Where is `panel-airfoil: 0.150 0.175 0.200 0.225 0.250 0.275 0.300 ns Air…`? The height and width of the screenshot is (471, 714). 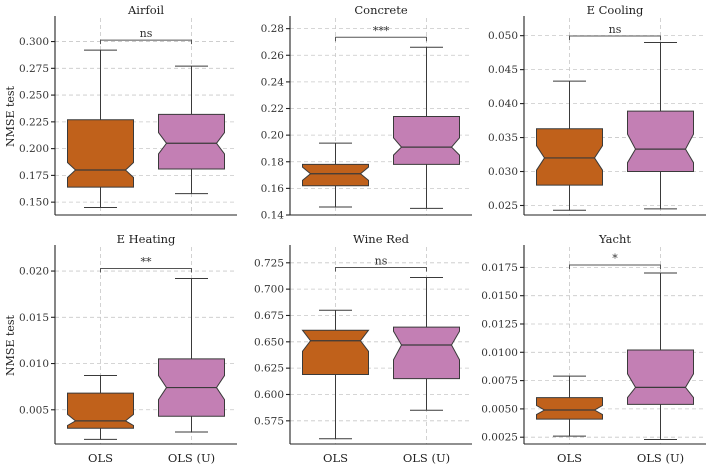 panel-airfoil: 0.150 0.175 0.200 0.225 0.250 0.275 0.300 ns Air… is located at coordinates (120, 109).